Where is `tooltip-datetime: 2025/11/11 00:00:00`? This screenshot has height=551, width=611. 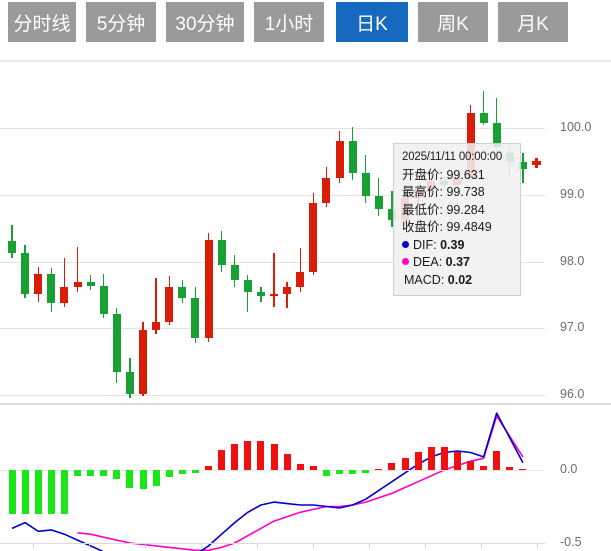
tooltip-datetime: 2025/11/11 00:00:00 is located at coordinates (452, 157).